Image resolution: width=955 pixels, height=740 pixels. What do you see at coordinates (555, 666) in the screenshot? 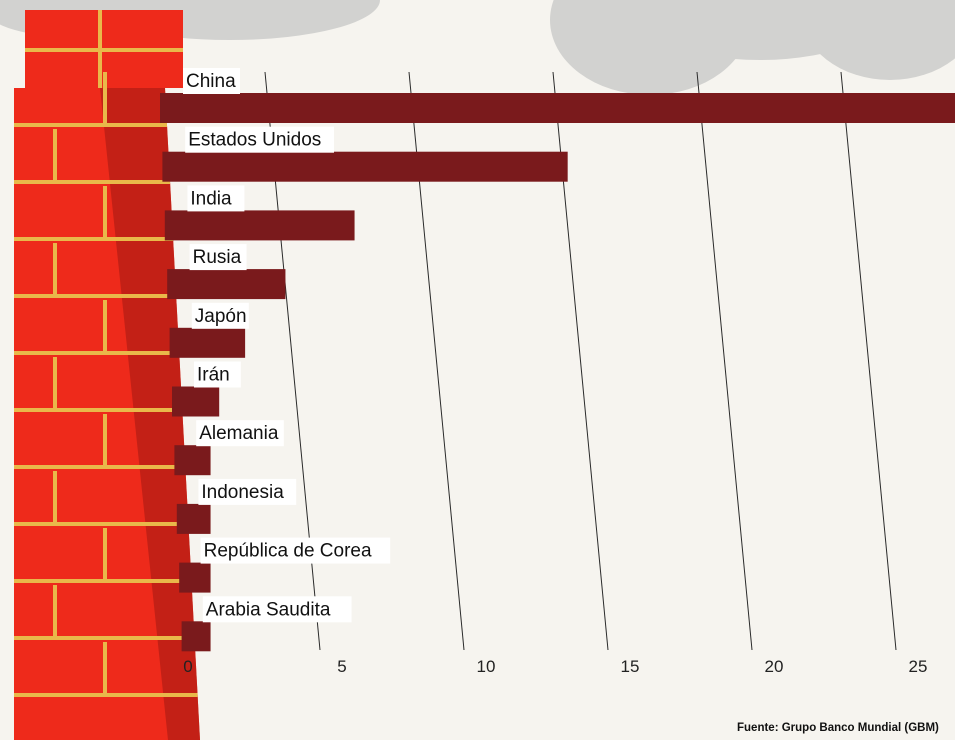
I see `x-axis-ticks: 0 5 10 15 20 25` at bounding box center [555, 666].